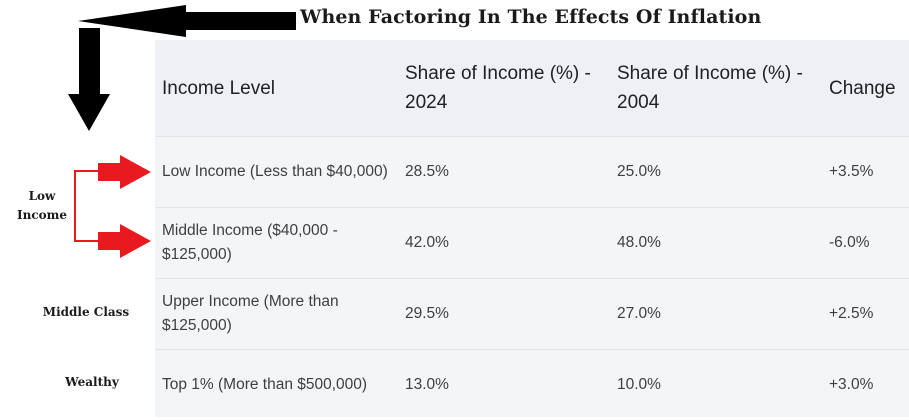  What do you see at coordinates (280, 88) in the screenshot?
I see `header-income-level: Income Level` at bounding box center [280, 88].